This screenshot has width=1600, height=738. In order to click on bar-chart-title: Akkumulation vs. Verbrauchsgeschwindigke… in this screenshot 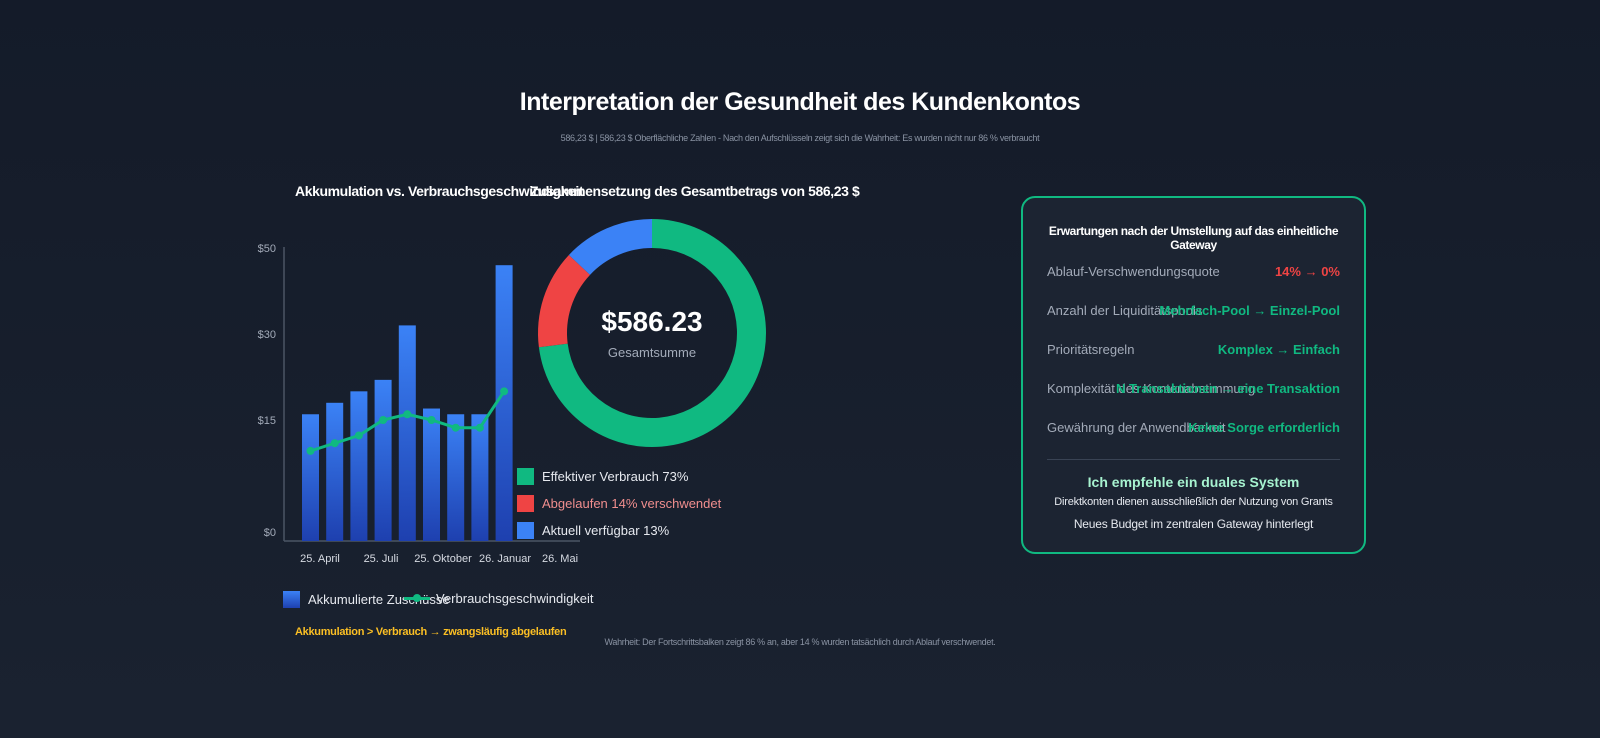, I will do `click(439, 191)`.